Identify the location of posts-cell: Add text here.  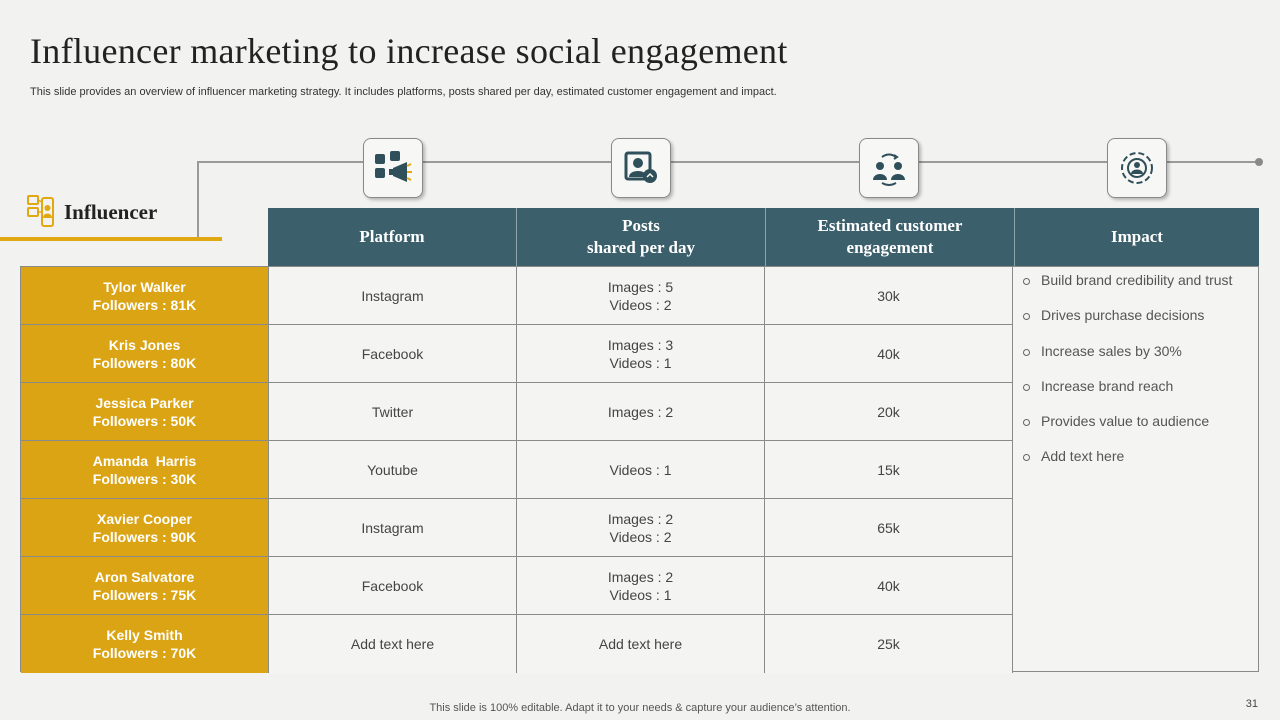
(641, 644).